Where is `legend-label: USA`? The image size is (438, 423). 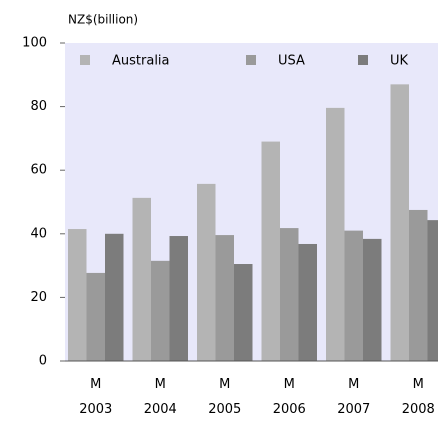
legend-label: USA is located at coordinates (291, 61).